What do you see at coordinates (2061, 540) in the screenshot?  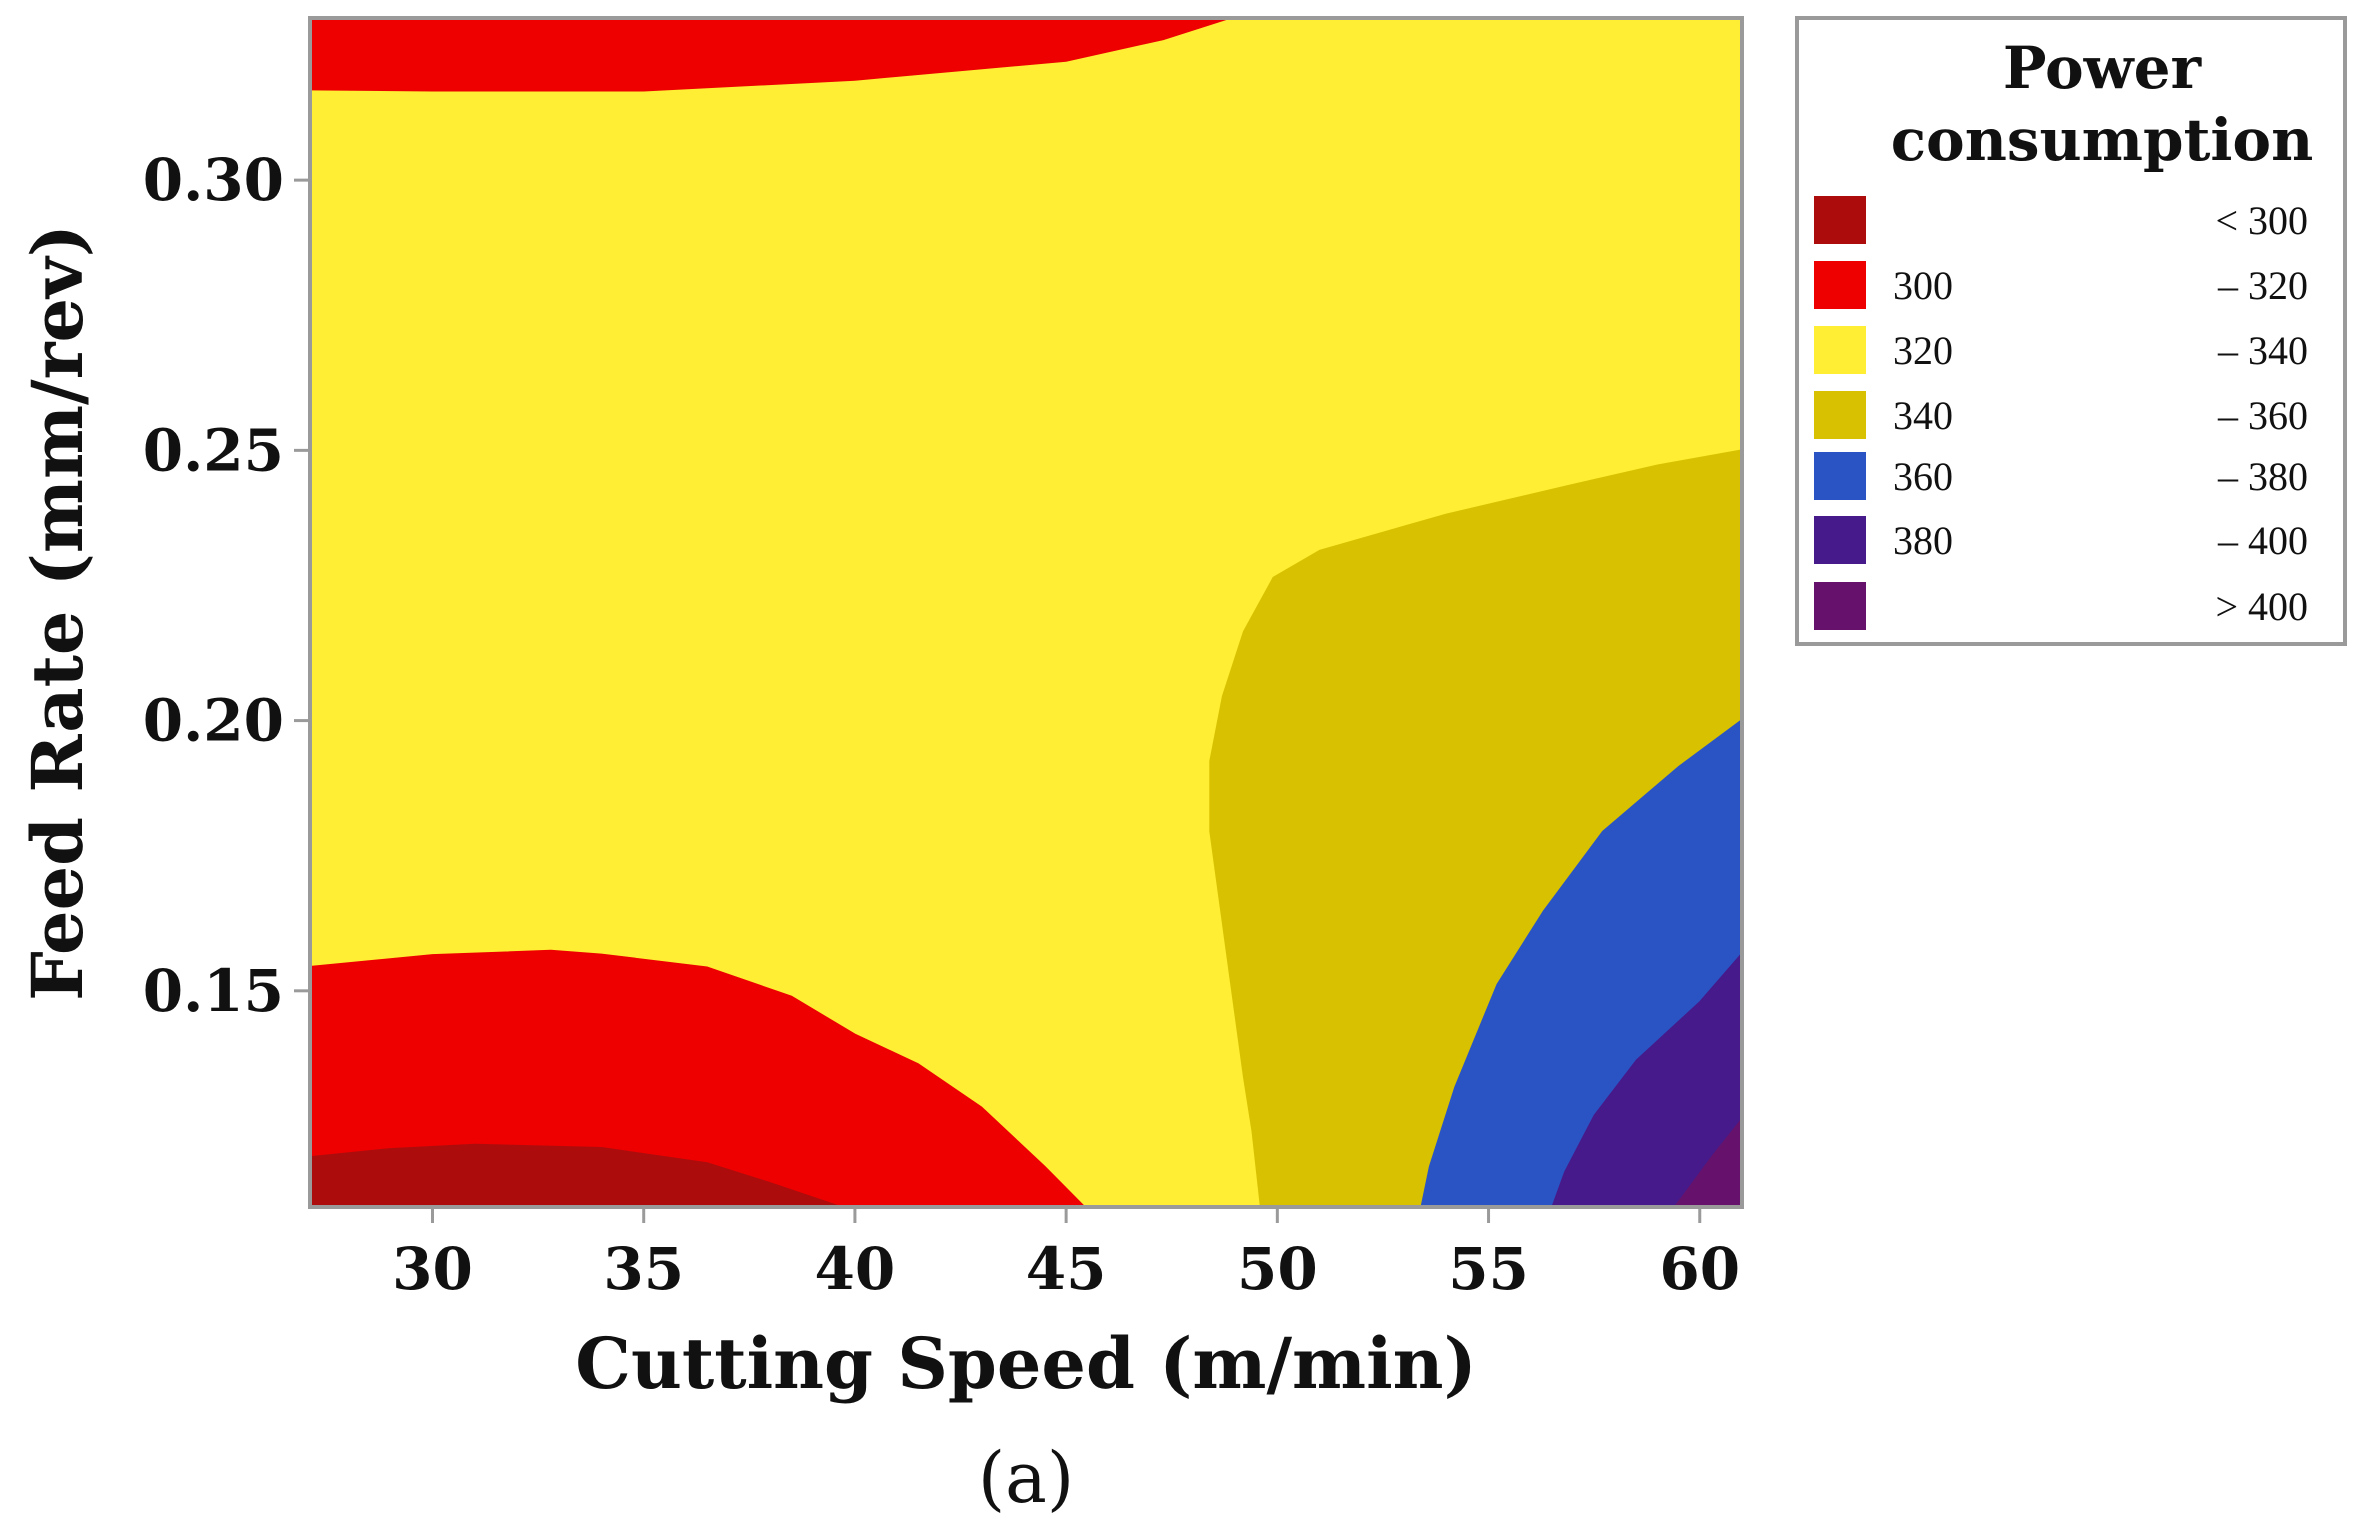 I see `legend-item: 380 – 400` at bounding box center [2061, 540].